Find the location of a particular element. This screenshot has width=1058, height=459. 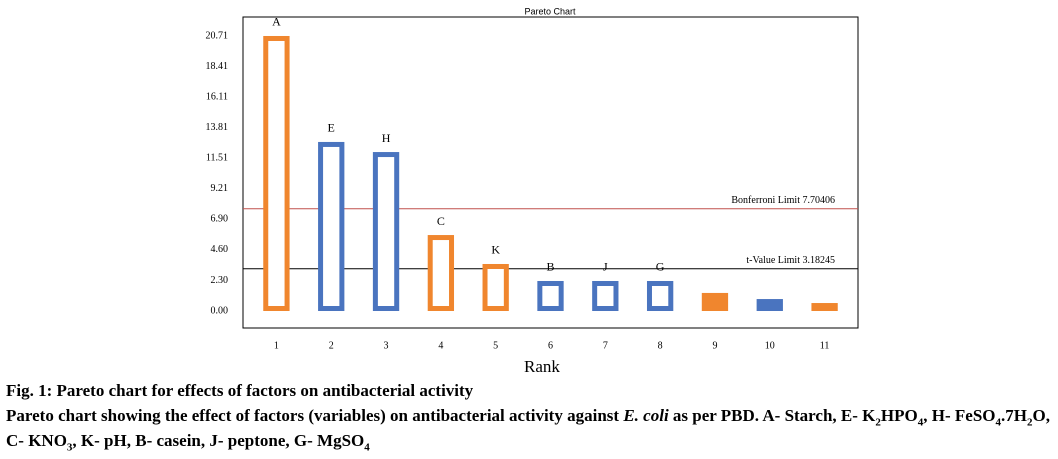

x-tick-label: 11 is located at coordinates (825, 345).